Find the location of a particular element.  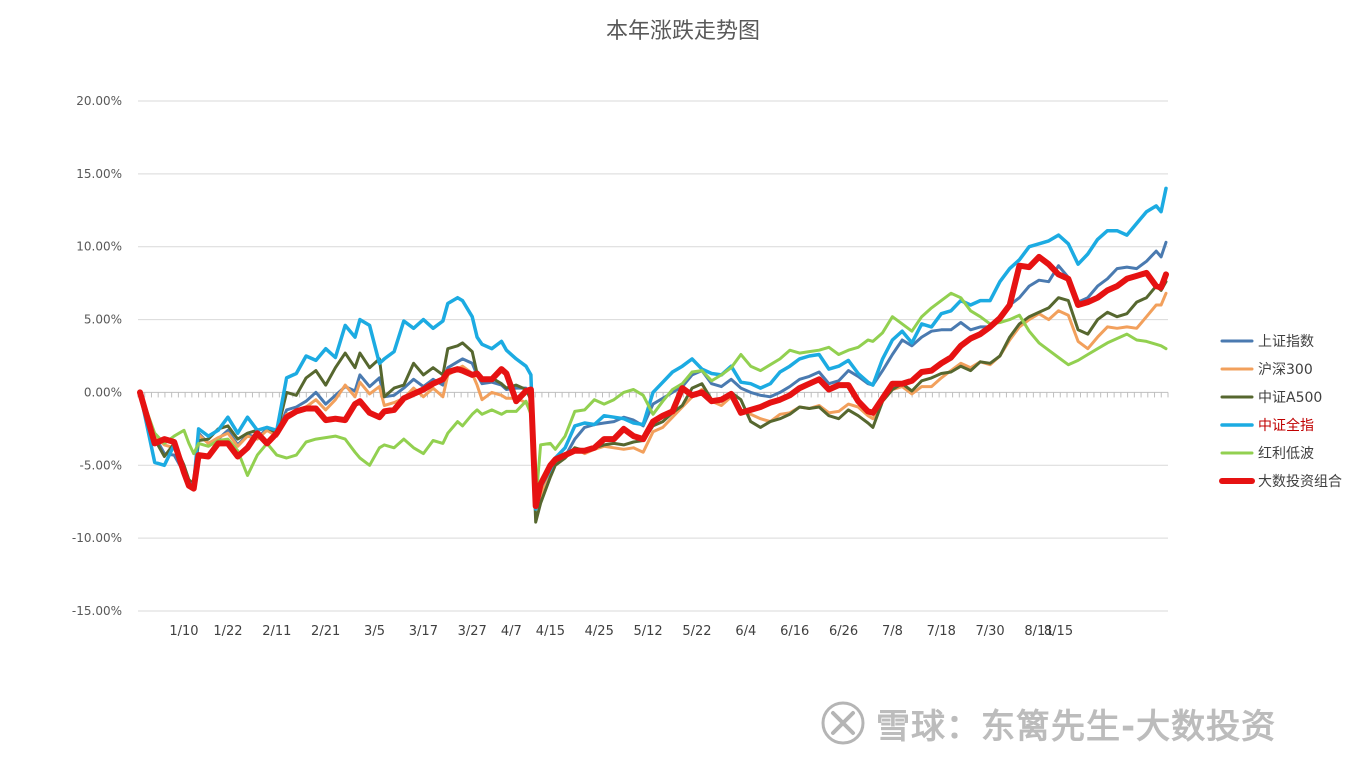

y-tick-label: -15.00% is located at coordinates (97, 611).